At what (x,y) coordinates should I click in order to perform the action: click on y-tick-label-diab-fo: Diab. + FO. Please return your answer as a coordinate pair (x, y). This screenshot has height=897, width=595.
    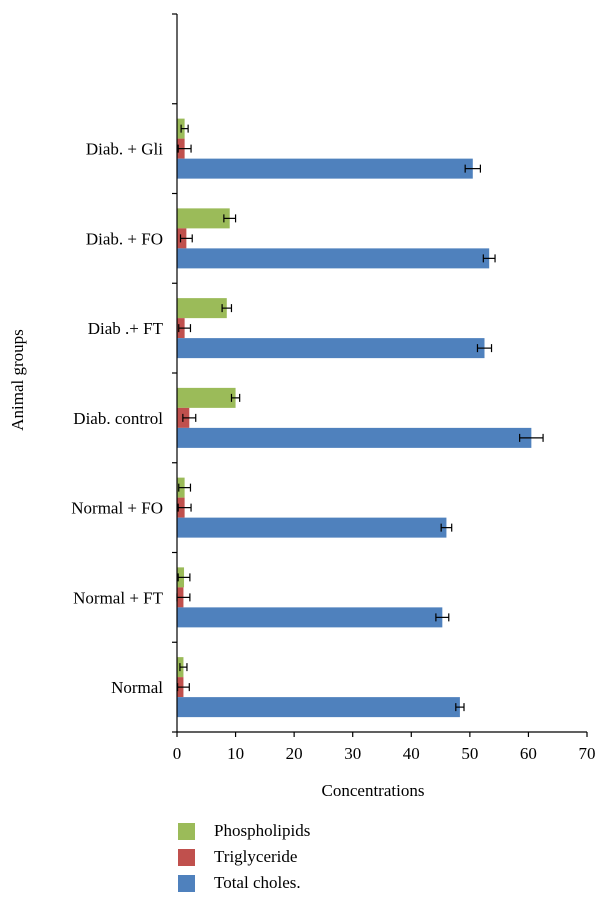
    Looking at the image, I should click on (124, 238).